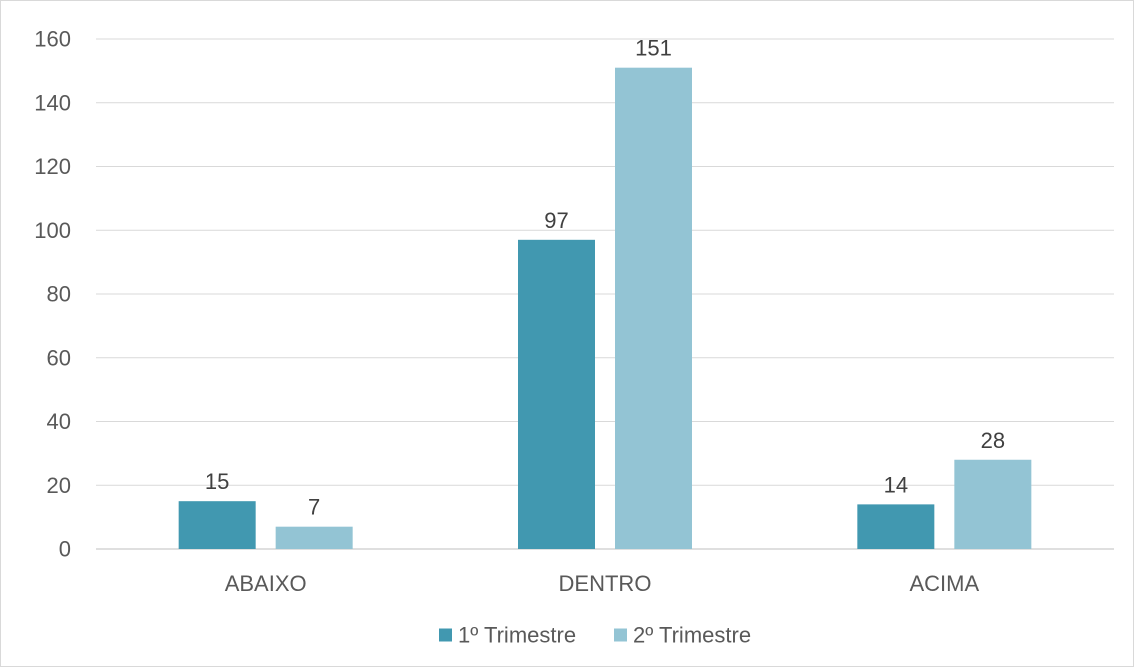 Image resolution: width=1134 pixels, height=668 pixels. What do you see at coordinates (217, 481) in the screenshot?
I see `data-label: 15` at bounding box center [217, 481].